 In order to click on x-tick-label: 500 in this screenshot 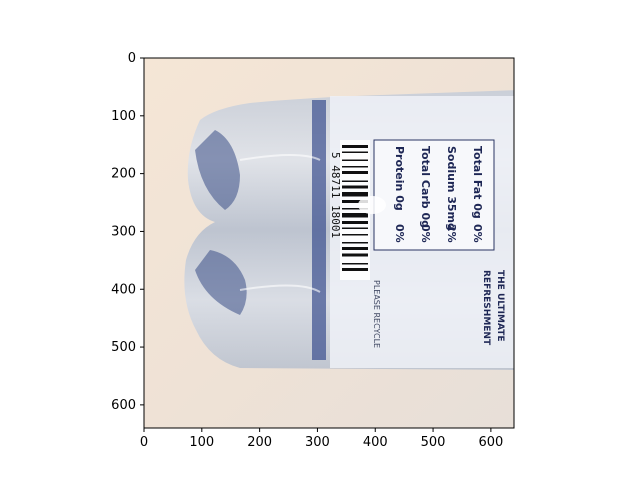, I will do `click(433, 442)`.